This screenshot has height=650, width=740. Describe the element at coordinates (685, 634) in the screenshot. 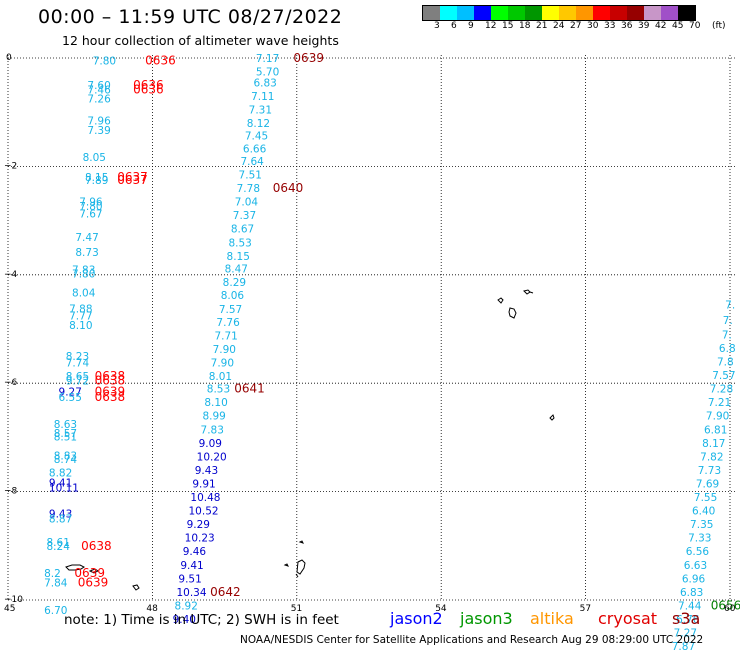

I see `wave-height-label: 7.27` at that location.